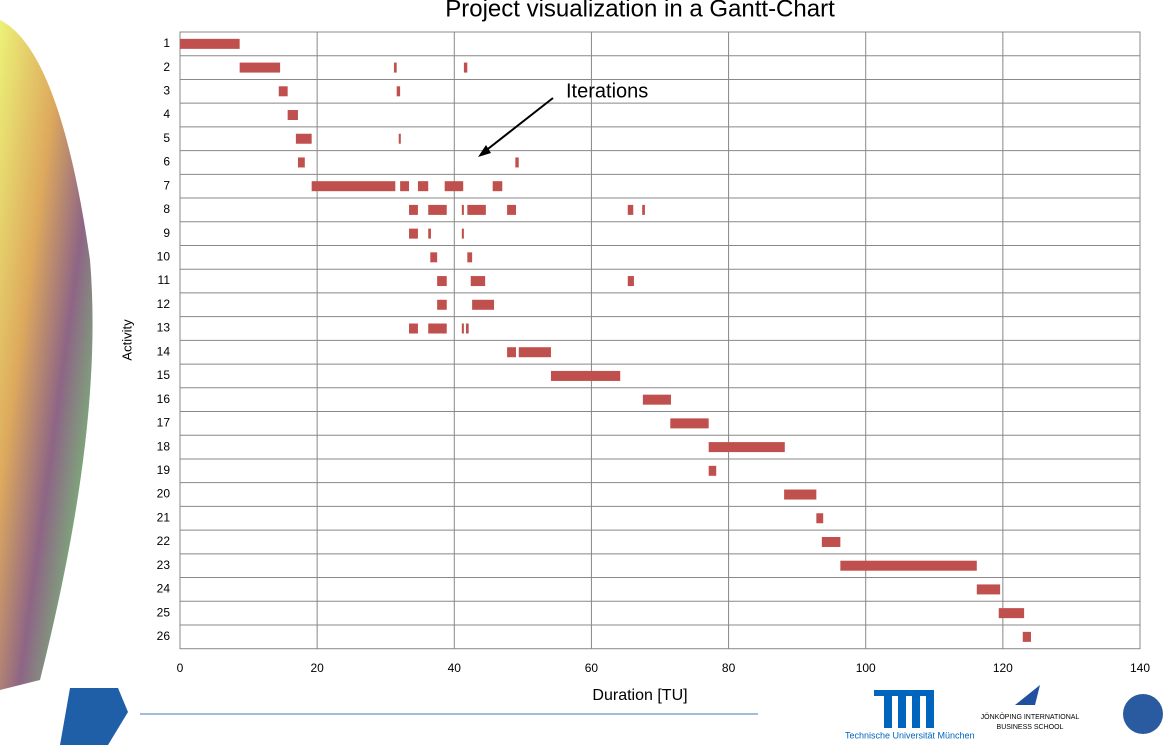 Image resolution: width=1171 pixels, height=753 pixels. Describe the element at coordinates (164, 470) in the screenshot. I see `y-tick-label: 19` at that location.